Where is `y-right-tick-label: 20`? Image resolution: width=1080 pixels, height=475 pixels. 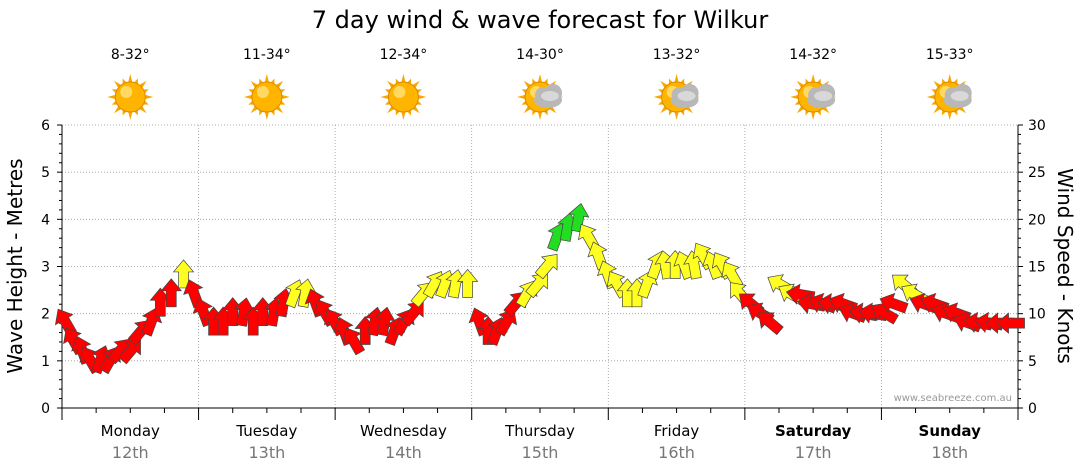 y-right-tick-label: 20 is located at coordinates (1037, 220).